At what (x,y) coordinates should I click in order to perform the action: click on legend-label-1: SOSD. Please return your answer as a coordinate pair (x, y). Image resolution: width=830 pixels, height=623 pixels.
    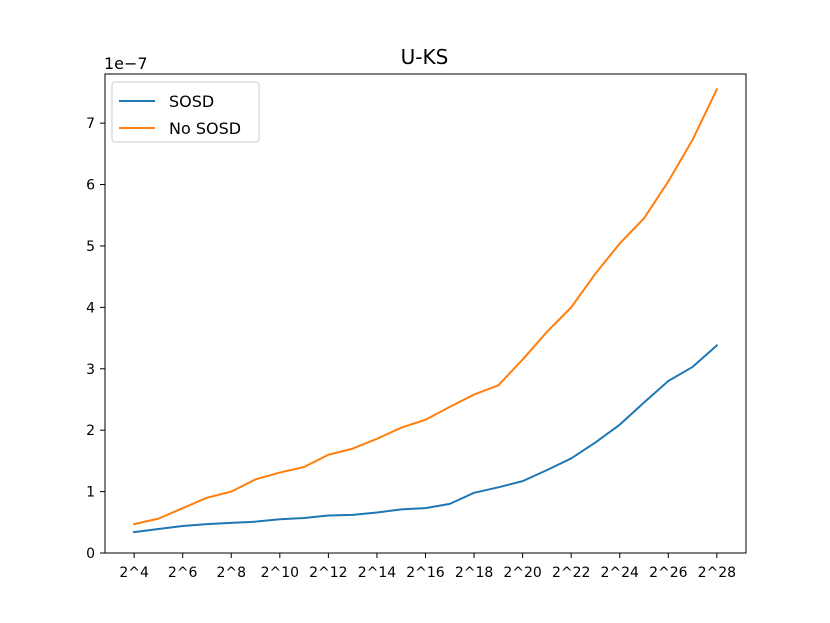
    Looking at the image, I should click on (191, 101).